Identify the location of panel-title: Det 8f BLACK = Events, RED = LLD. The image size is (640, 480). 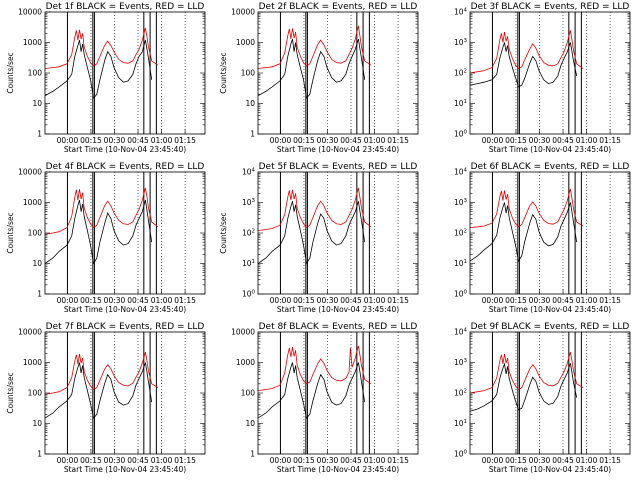
(338, 327).